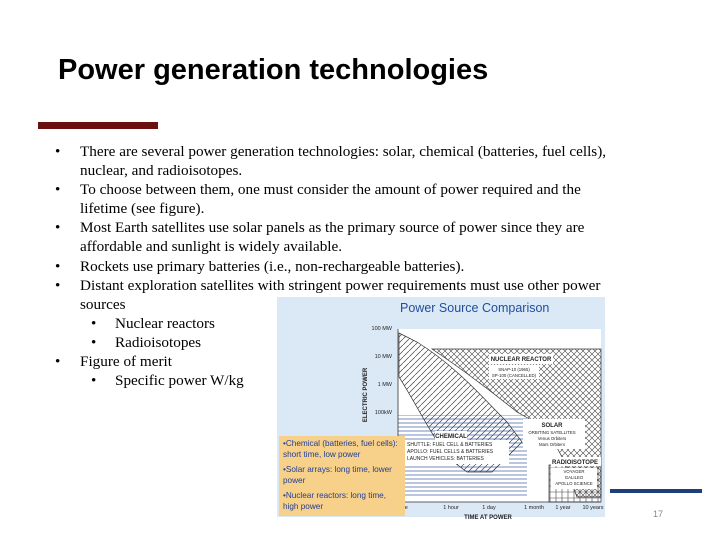 Image resolution: width=720 pixels, height=540 pixels. Describe the element at coordinates (450, 445) in the screenshot. I see `chemical-note: SHUTTLE: FUEL CELL & BATTERIES` at that location.